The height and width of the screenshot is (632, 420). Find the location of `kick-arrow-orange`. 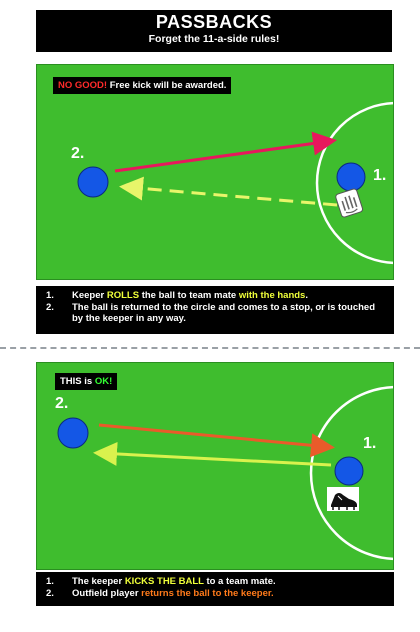

kick-arrow-orange is located at coordinates (216, 440).